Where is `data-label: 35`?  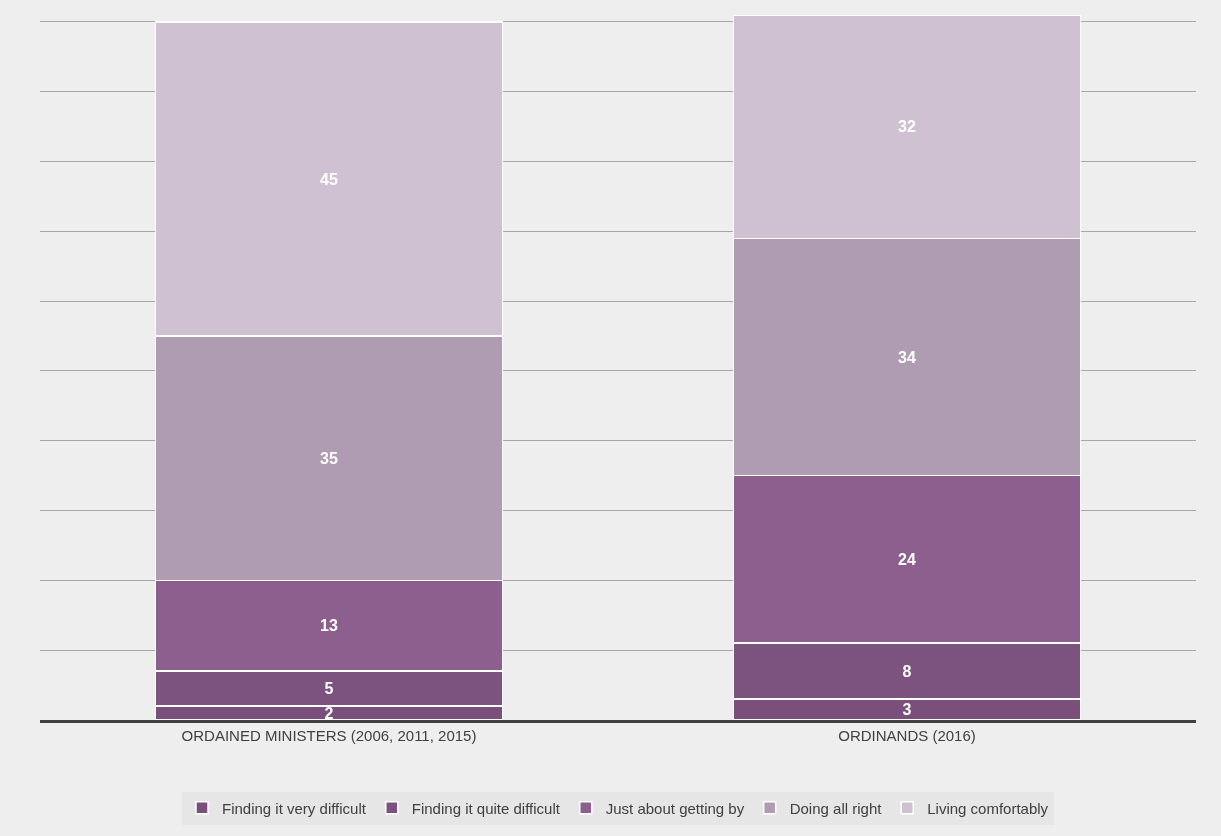 data-label: 35 is located at coordinates (329, 458).